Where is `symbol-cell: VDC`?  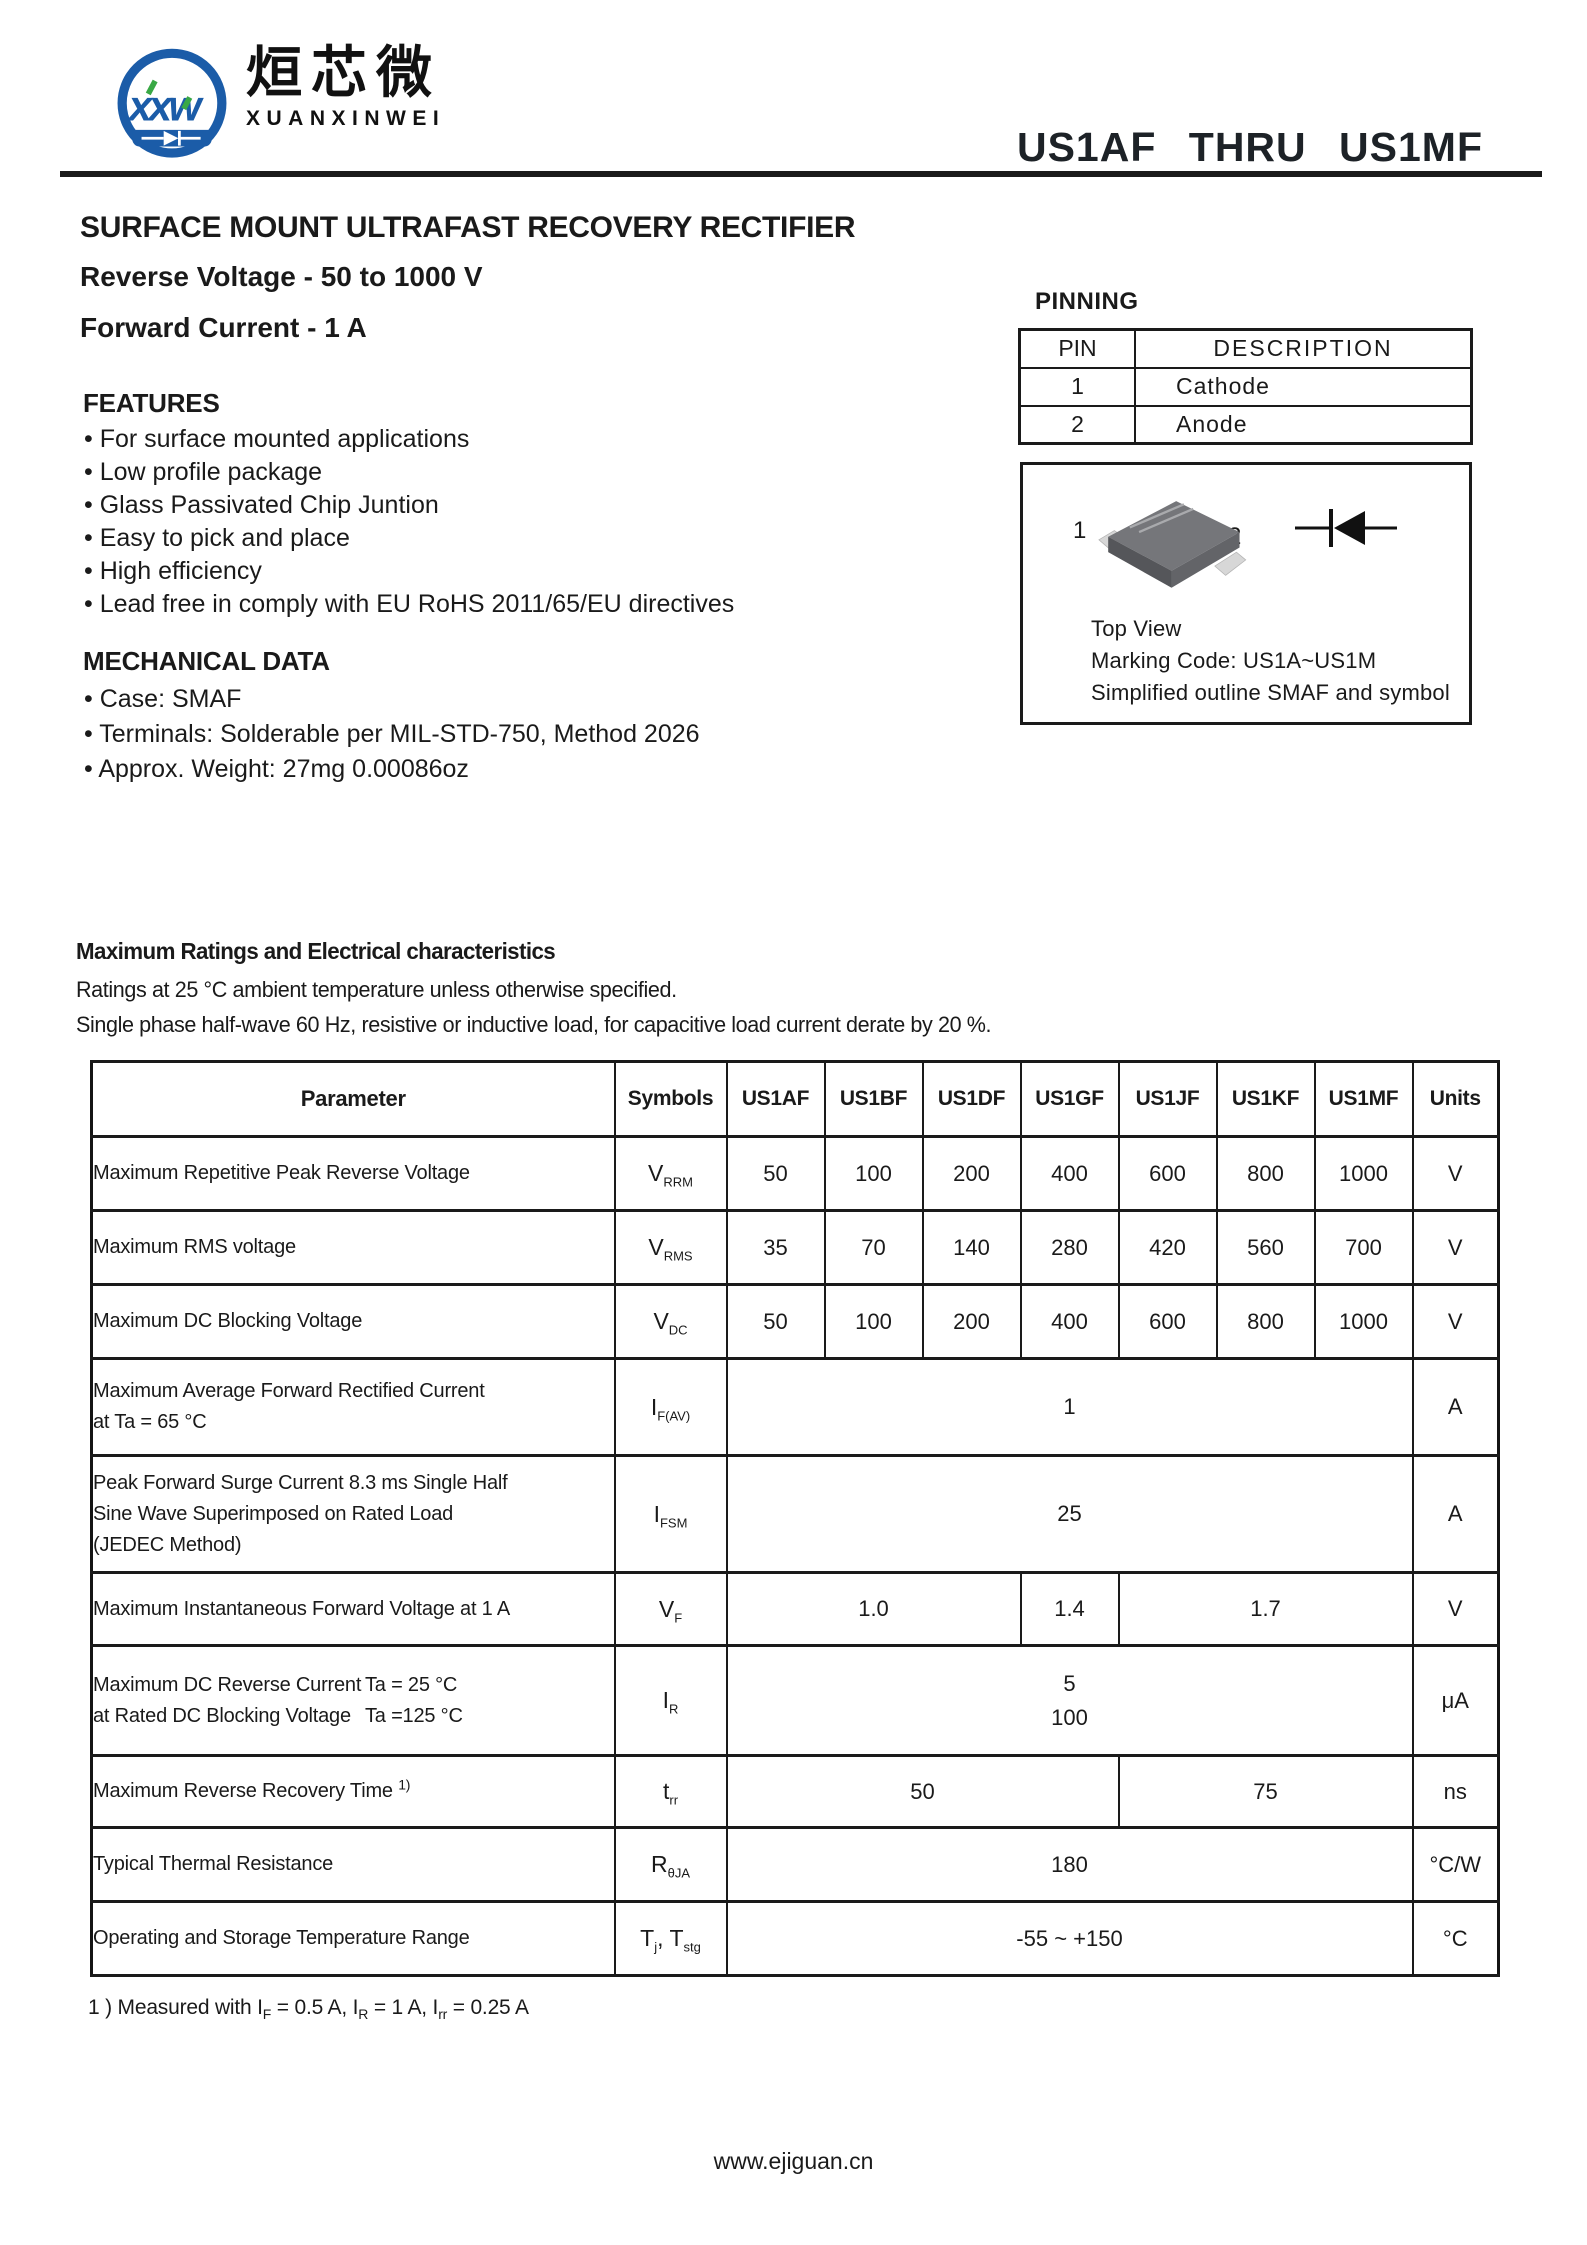 symbol-cell: VDC is located at coordinates (670, 1321).